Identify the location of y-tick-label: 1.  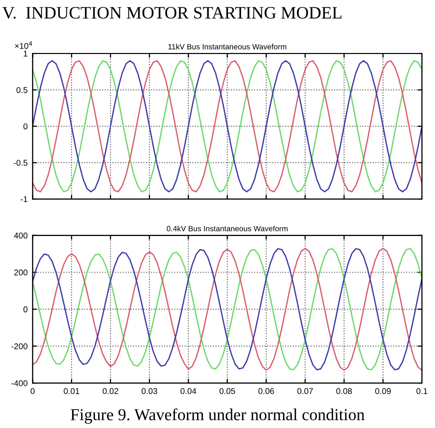
(26, 53).